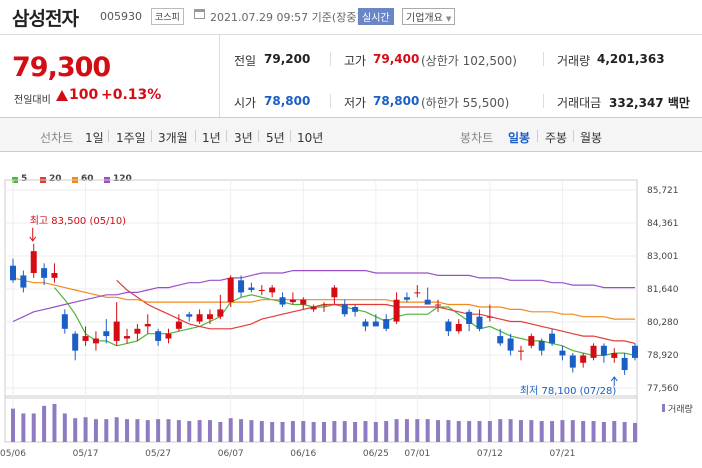 The image size is (702, 468). What do you see at coordinates (94, 138) in the screenshot?
I see `tab-1day: 1일` at bounding box center [94, 138].